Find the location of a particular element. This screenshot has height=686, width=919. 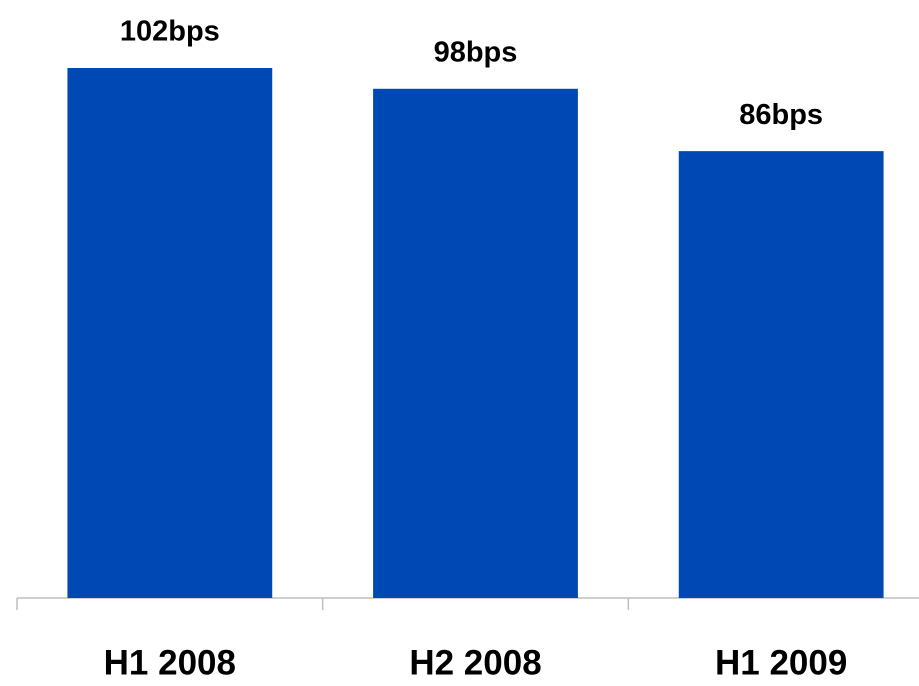

x-tick-label: H1 2008 is located at coordinates (170, 662).